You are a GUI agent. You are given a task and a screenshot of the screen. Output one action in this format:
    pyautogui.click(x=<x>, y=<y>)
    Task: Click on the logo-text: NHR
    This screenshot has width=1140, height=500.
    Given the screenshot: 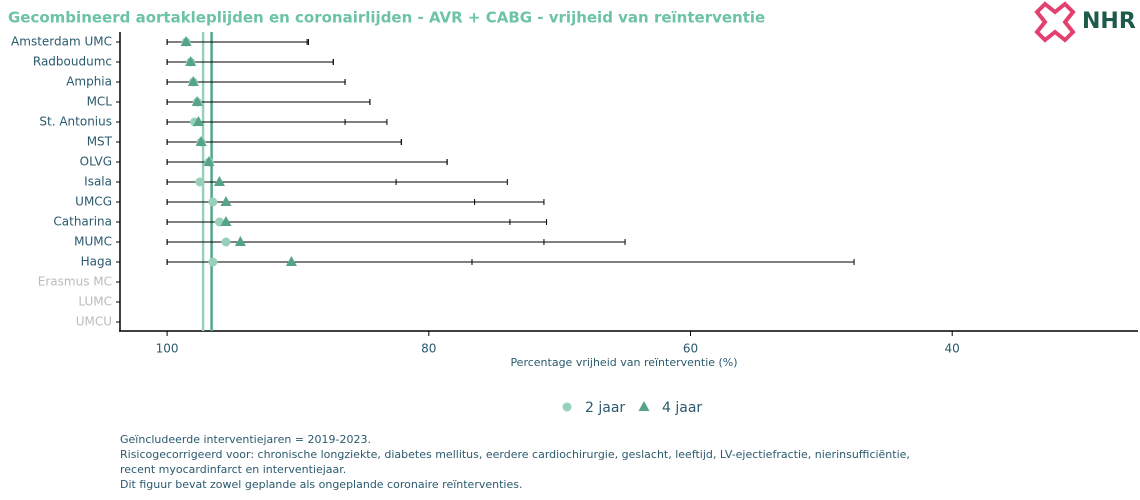 What is the action you would take?
    pyautogui.click(x=1109, y=21)
    